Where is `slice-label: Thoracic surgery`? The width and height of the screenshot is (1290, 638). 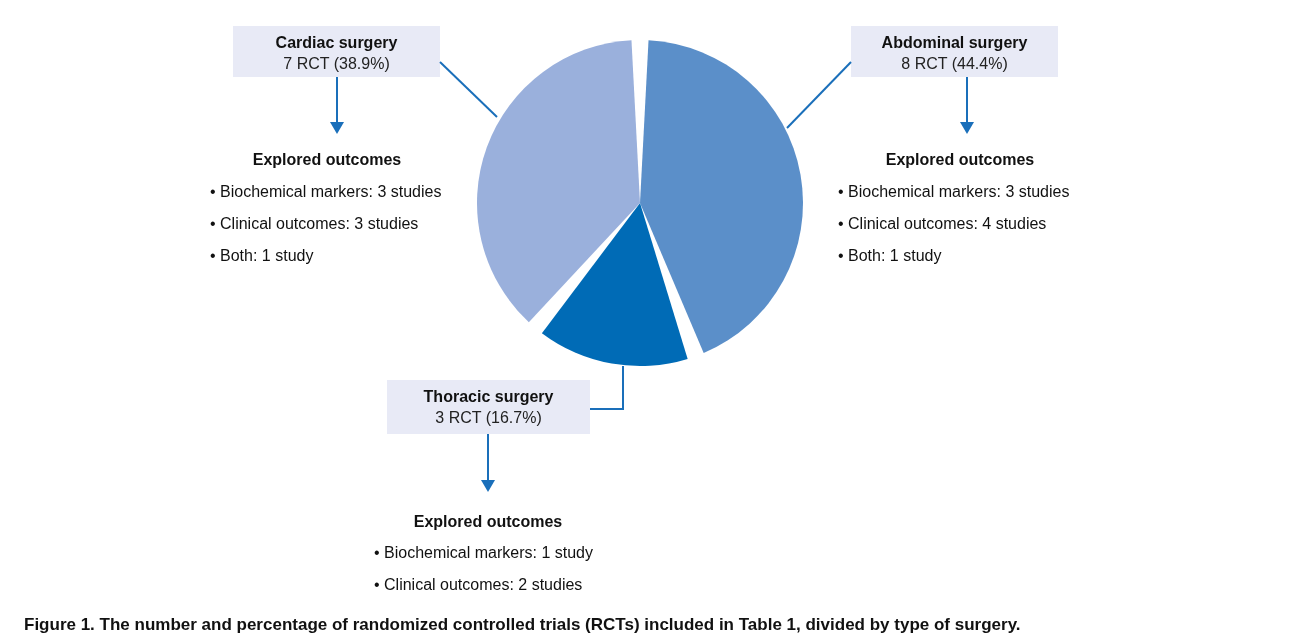 slice-label: Thoracic surgery is located at coordinates (488, 396).